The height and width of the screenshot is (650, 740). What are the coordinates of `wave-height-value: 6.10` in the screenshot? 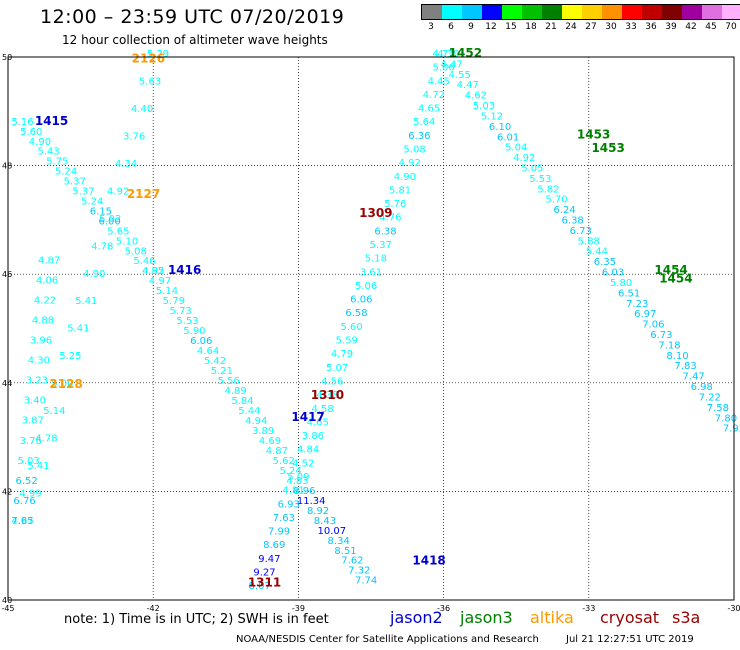 It's located at (500, 127).